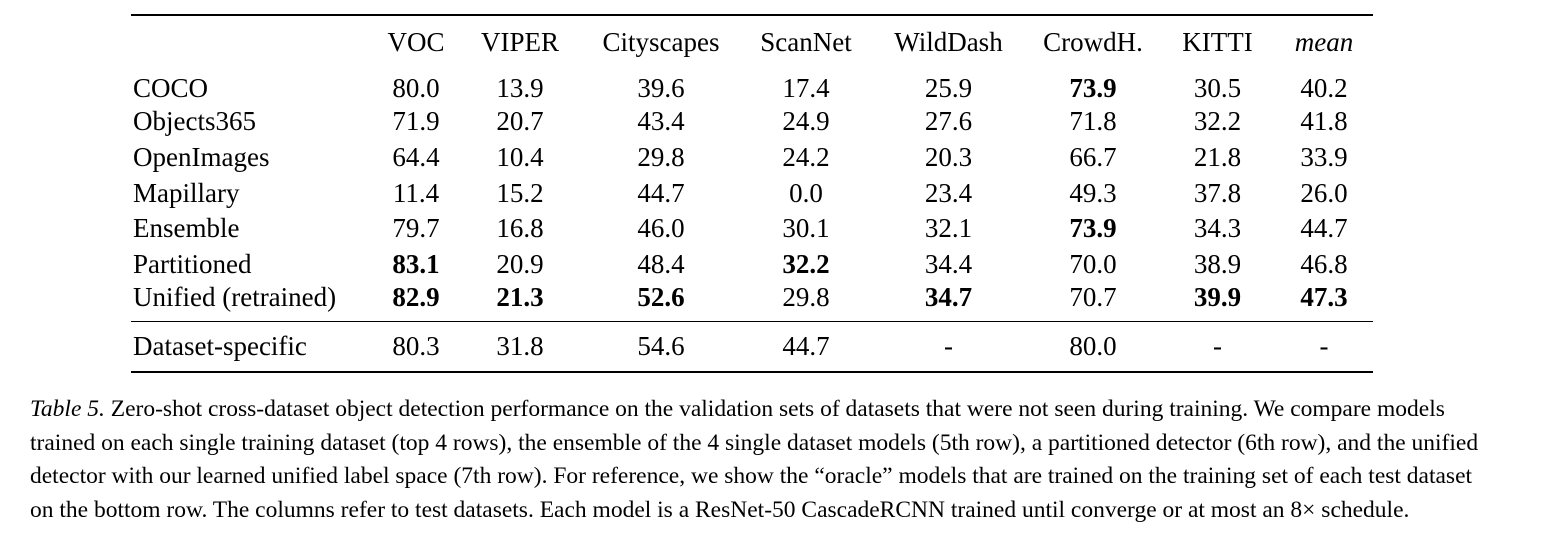  I want to click on value-cell-wilddash: 27.6, so click(948, 121).